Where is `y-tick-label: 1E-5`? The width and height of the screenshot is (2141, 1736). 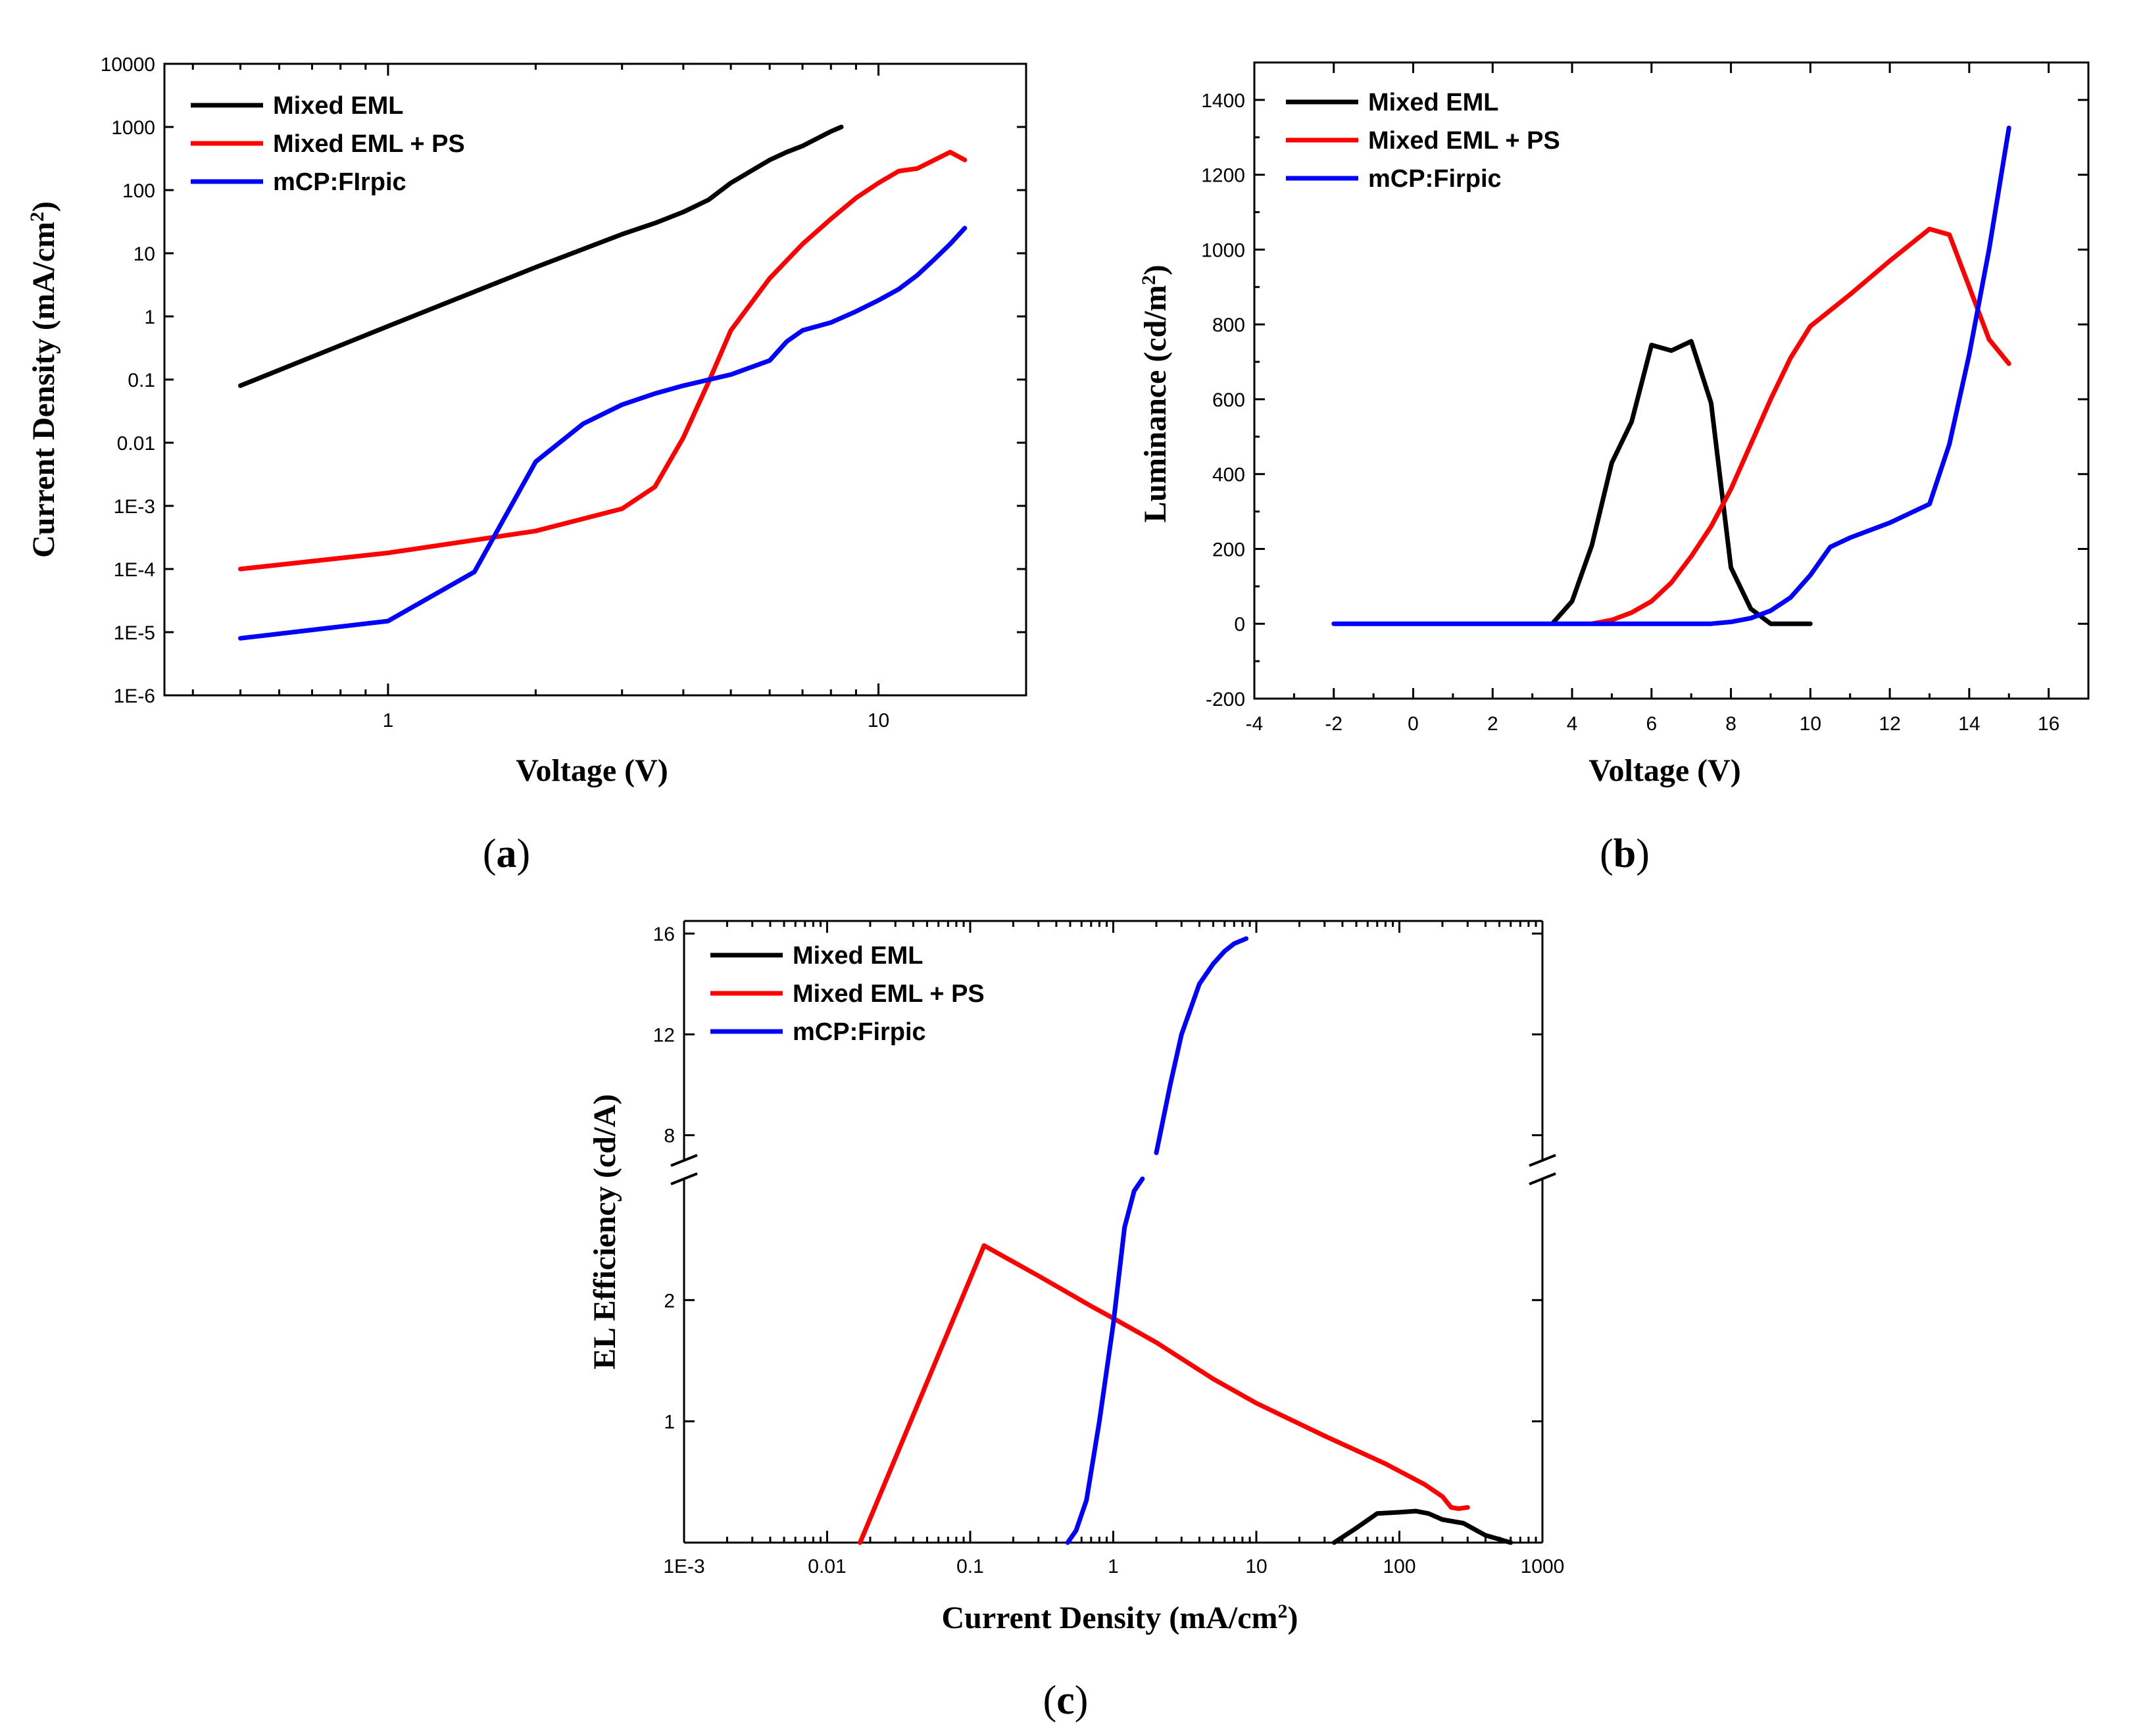
y-tick-label: 1E-5 is located at coordinates (134, 633).